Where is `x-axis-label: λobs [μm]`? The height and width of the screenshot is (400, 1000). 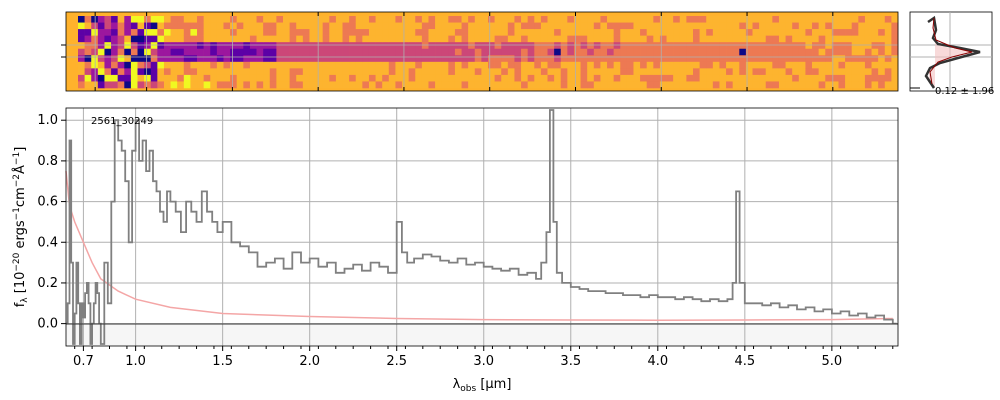
x-axis-label: λobs [μm] is located at coordinates (482, 385).